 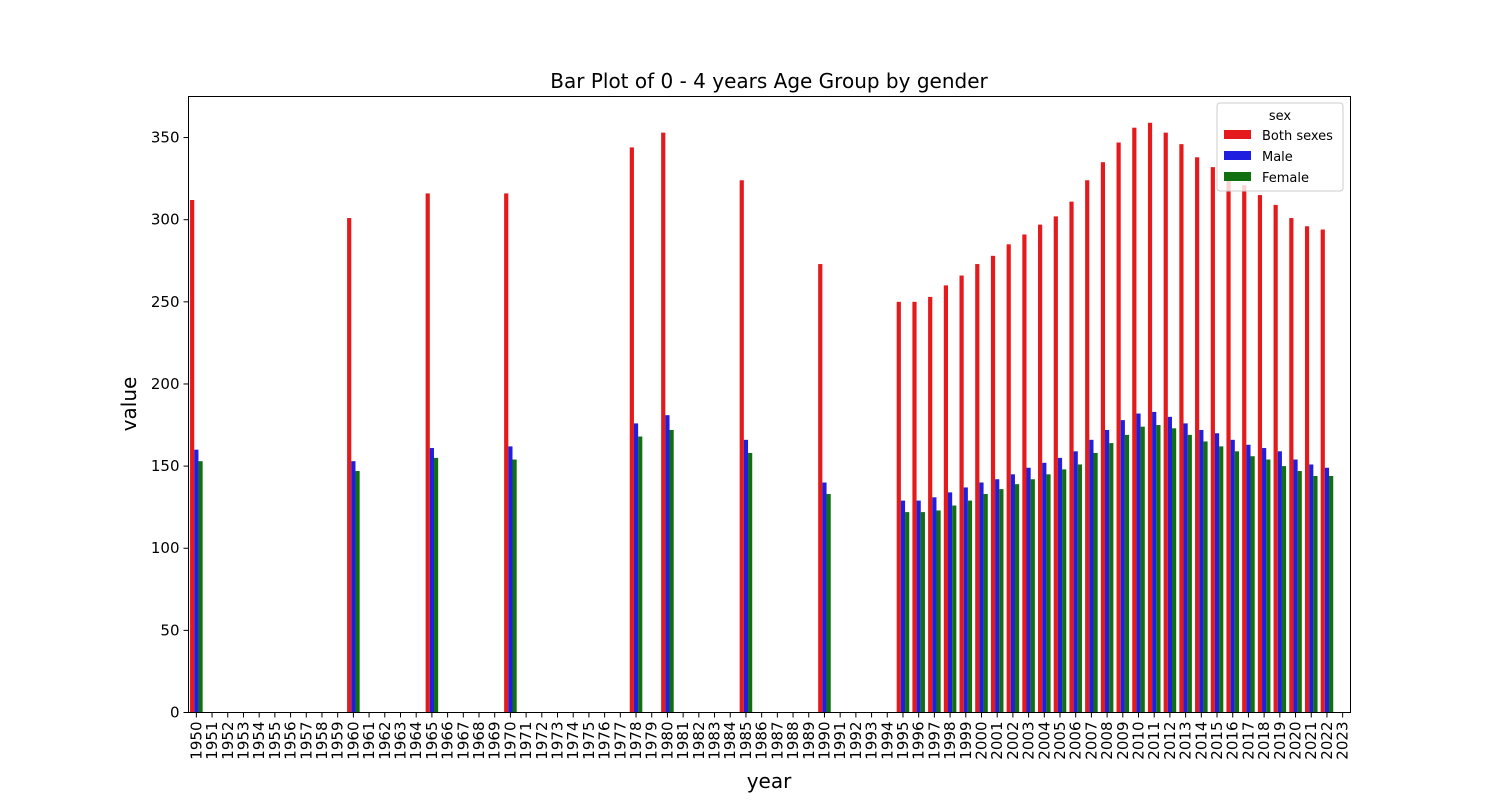 What do you see at coordinates (746, 741) in the screenshot?
I see `x-tick-label: 1985` at bounding box center [746, 741].